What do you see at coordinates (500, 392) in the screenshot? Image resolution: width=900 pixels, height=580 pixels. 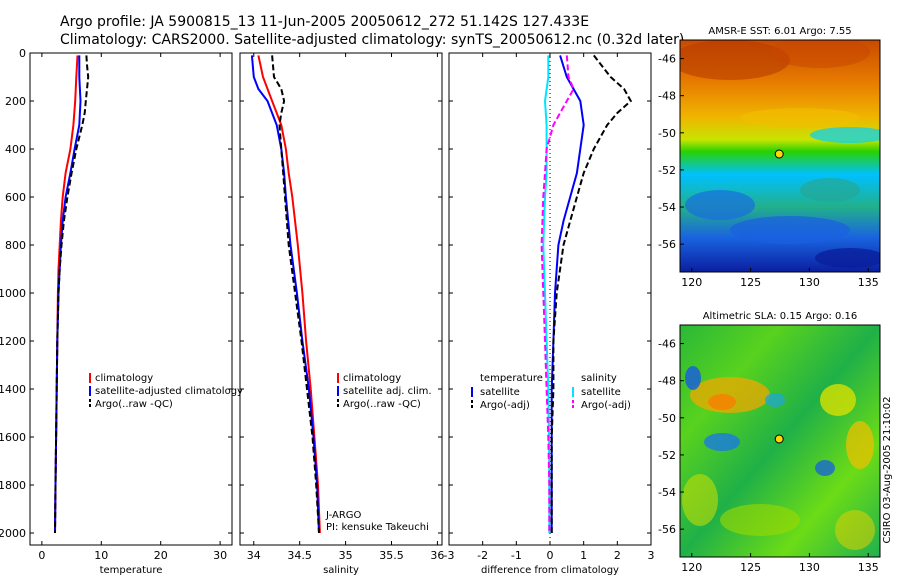 I see `legend-label: satellite` at bounding box center [500, 392].